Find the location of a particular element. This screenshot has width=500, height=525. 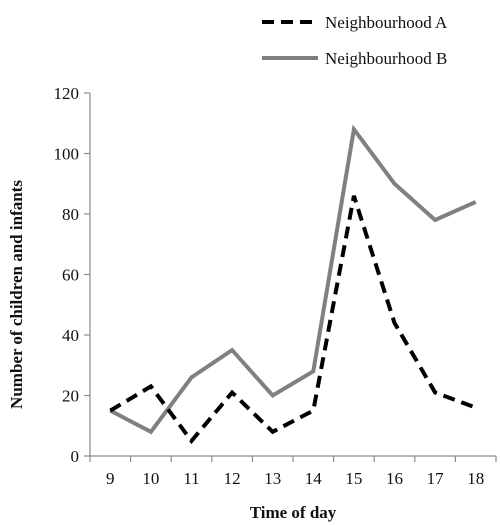

y-axis-title: Number of children and infants is located at coordinates (16, 294).